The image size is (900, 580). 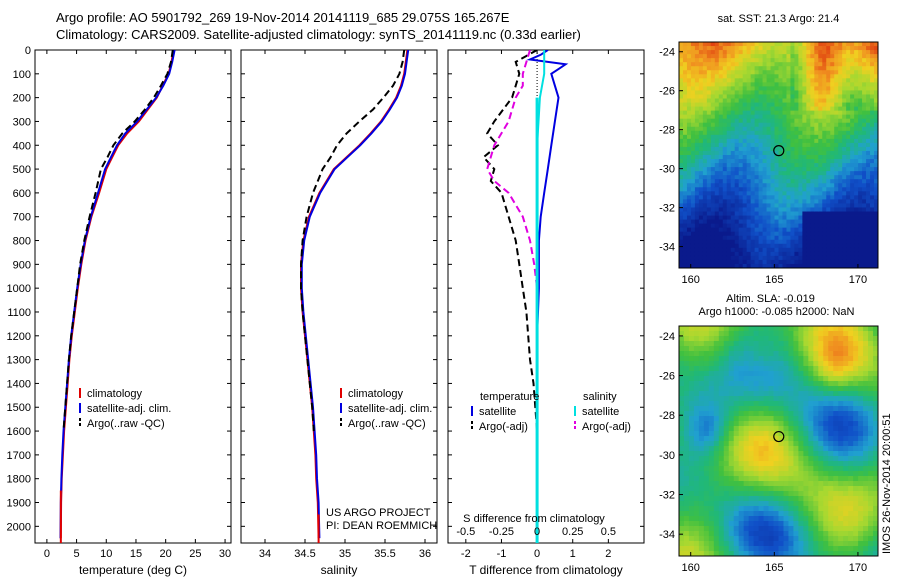 What do you see at coordinates (22, 265) in the screenshot?
I see `depth-tick-label: 900` at bounding box center [22, 265].